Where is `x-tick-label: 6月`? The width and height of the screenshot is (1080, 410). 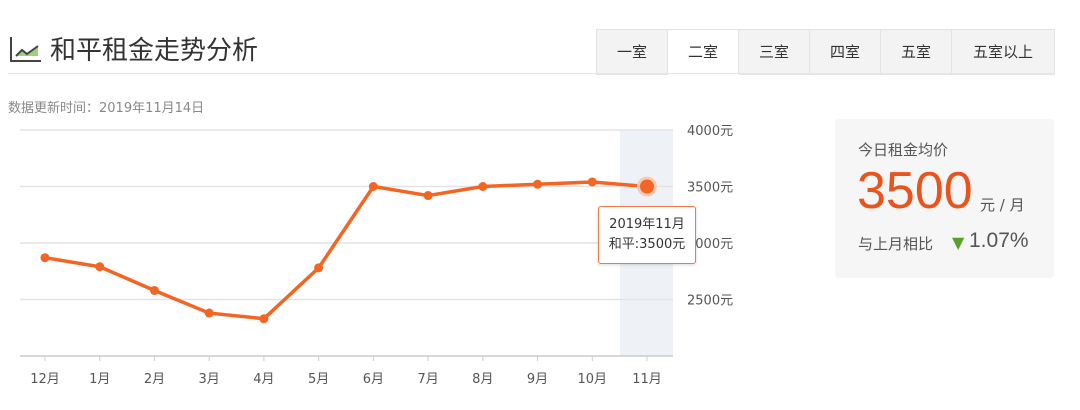 x-tick-label: 6月 is located at coordinates (373, 379).